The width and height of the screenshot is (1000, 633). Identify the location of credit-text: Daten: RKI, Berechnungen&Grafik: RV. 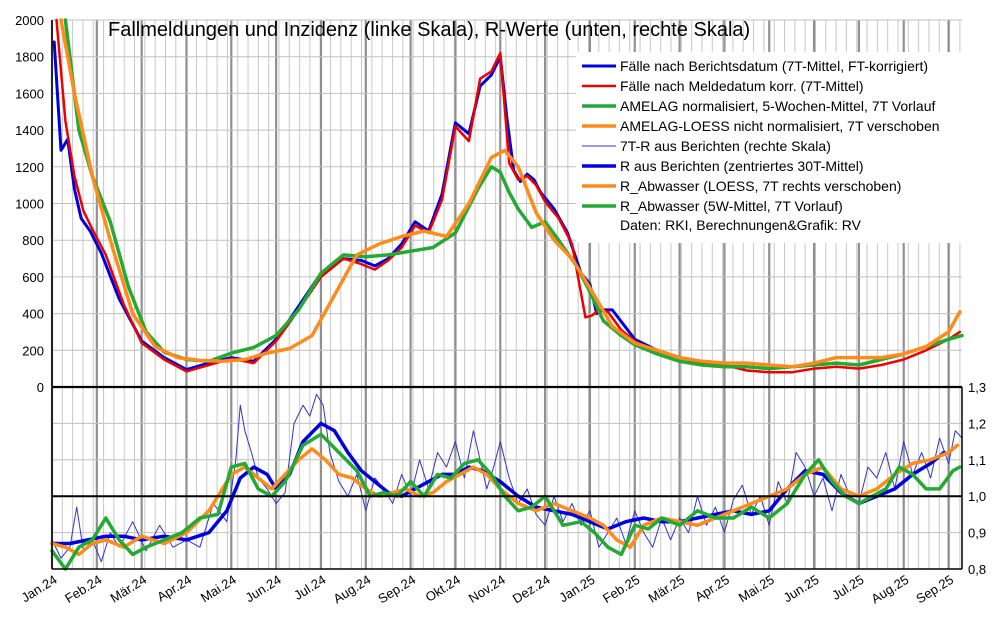
(741, 225).